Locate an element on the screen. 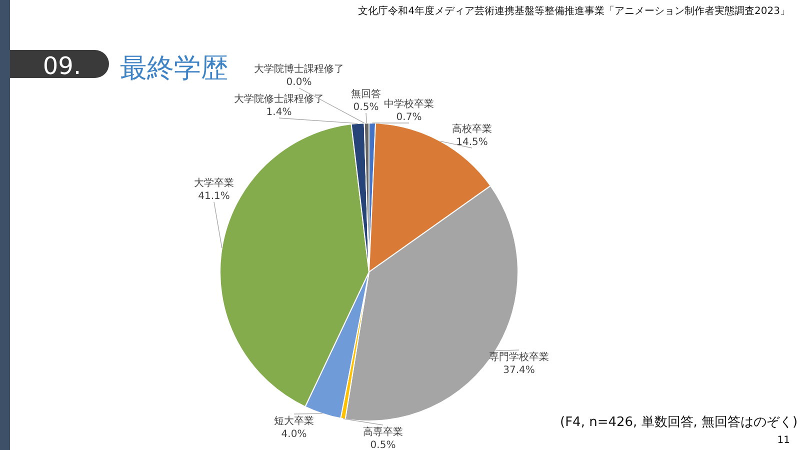 This screenshot has width=800, height=450. slice-label: 短大卒業 is located at coordinates (294, 421).